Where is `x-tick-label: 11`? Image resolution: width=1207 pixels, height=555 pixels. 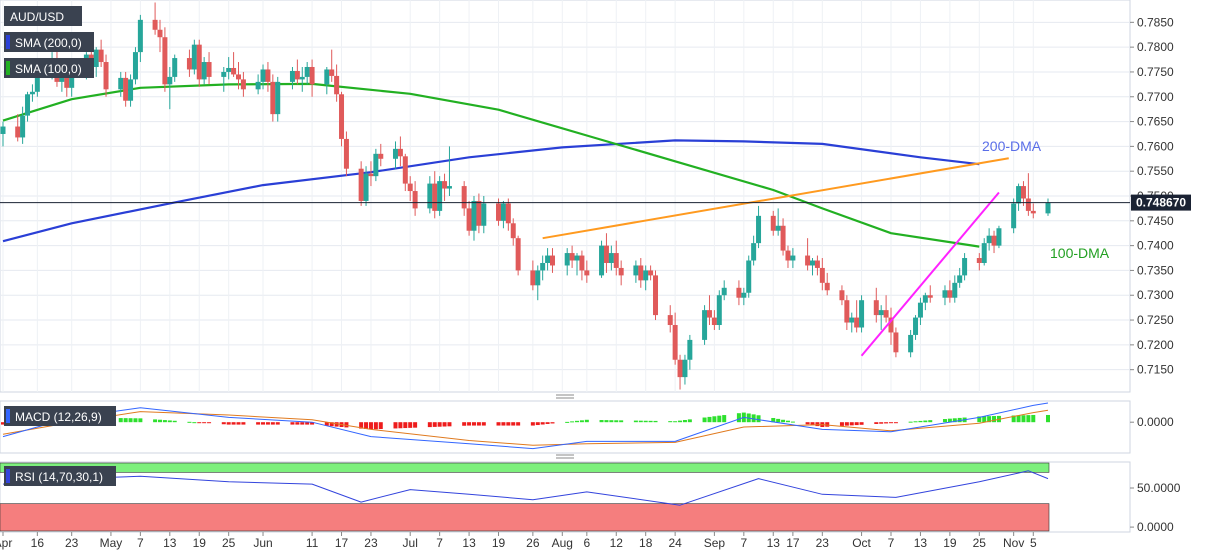
x-tick-label: 11 is located at coordinates (312, 543).